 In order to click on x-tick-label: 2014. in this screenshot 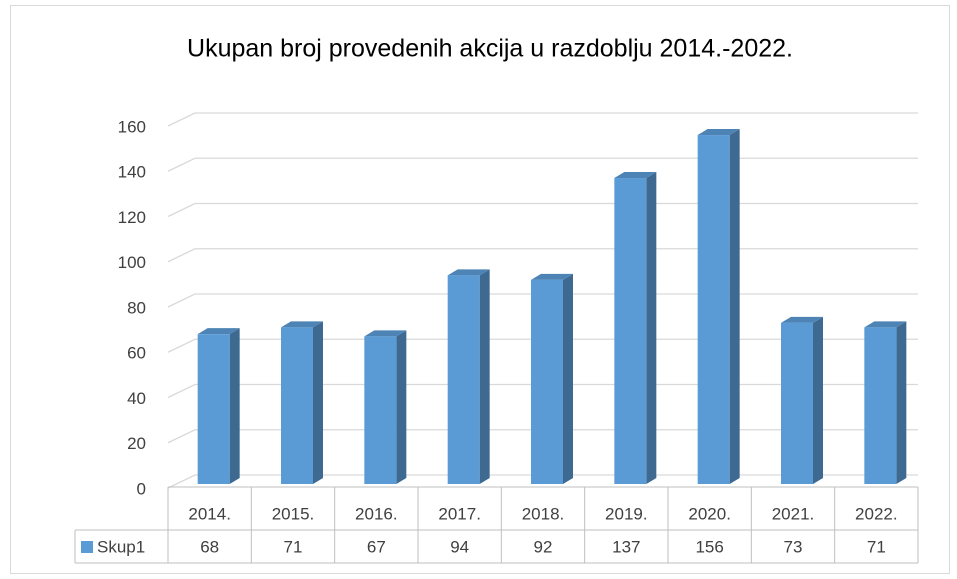, I will do `click(209, 513)`.